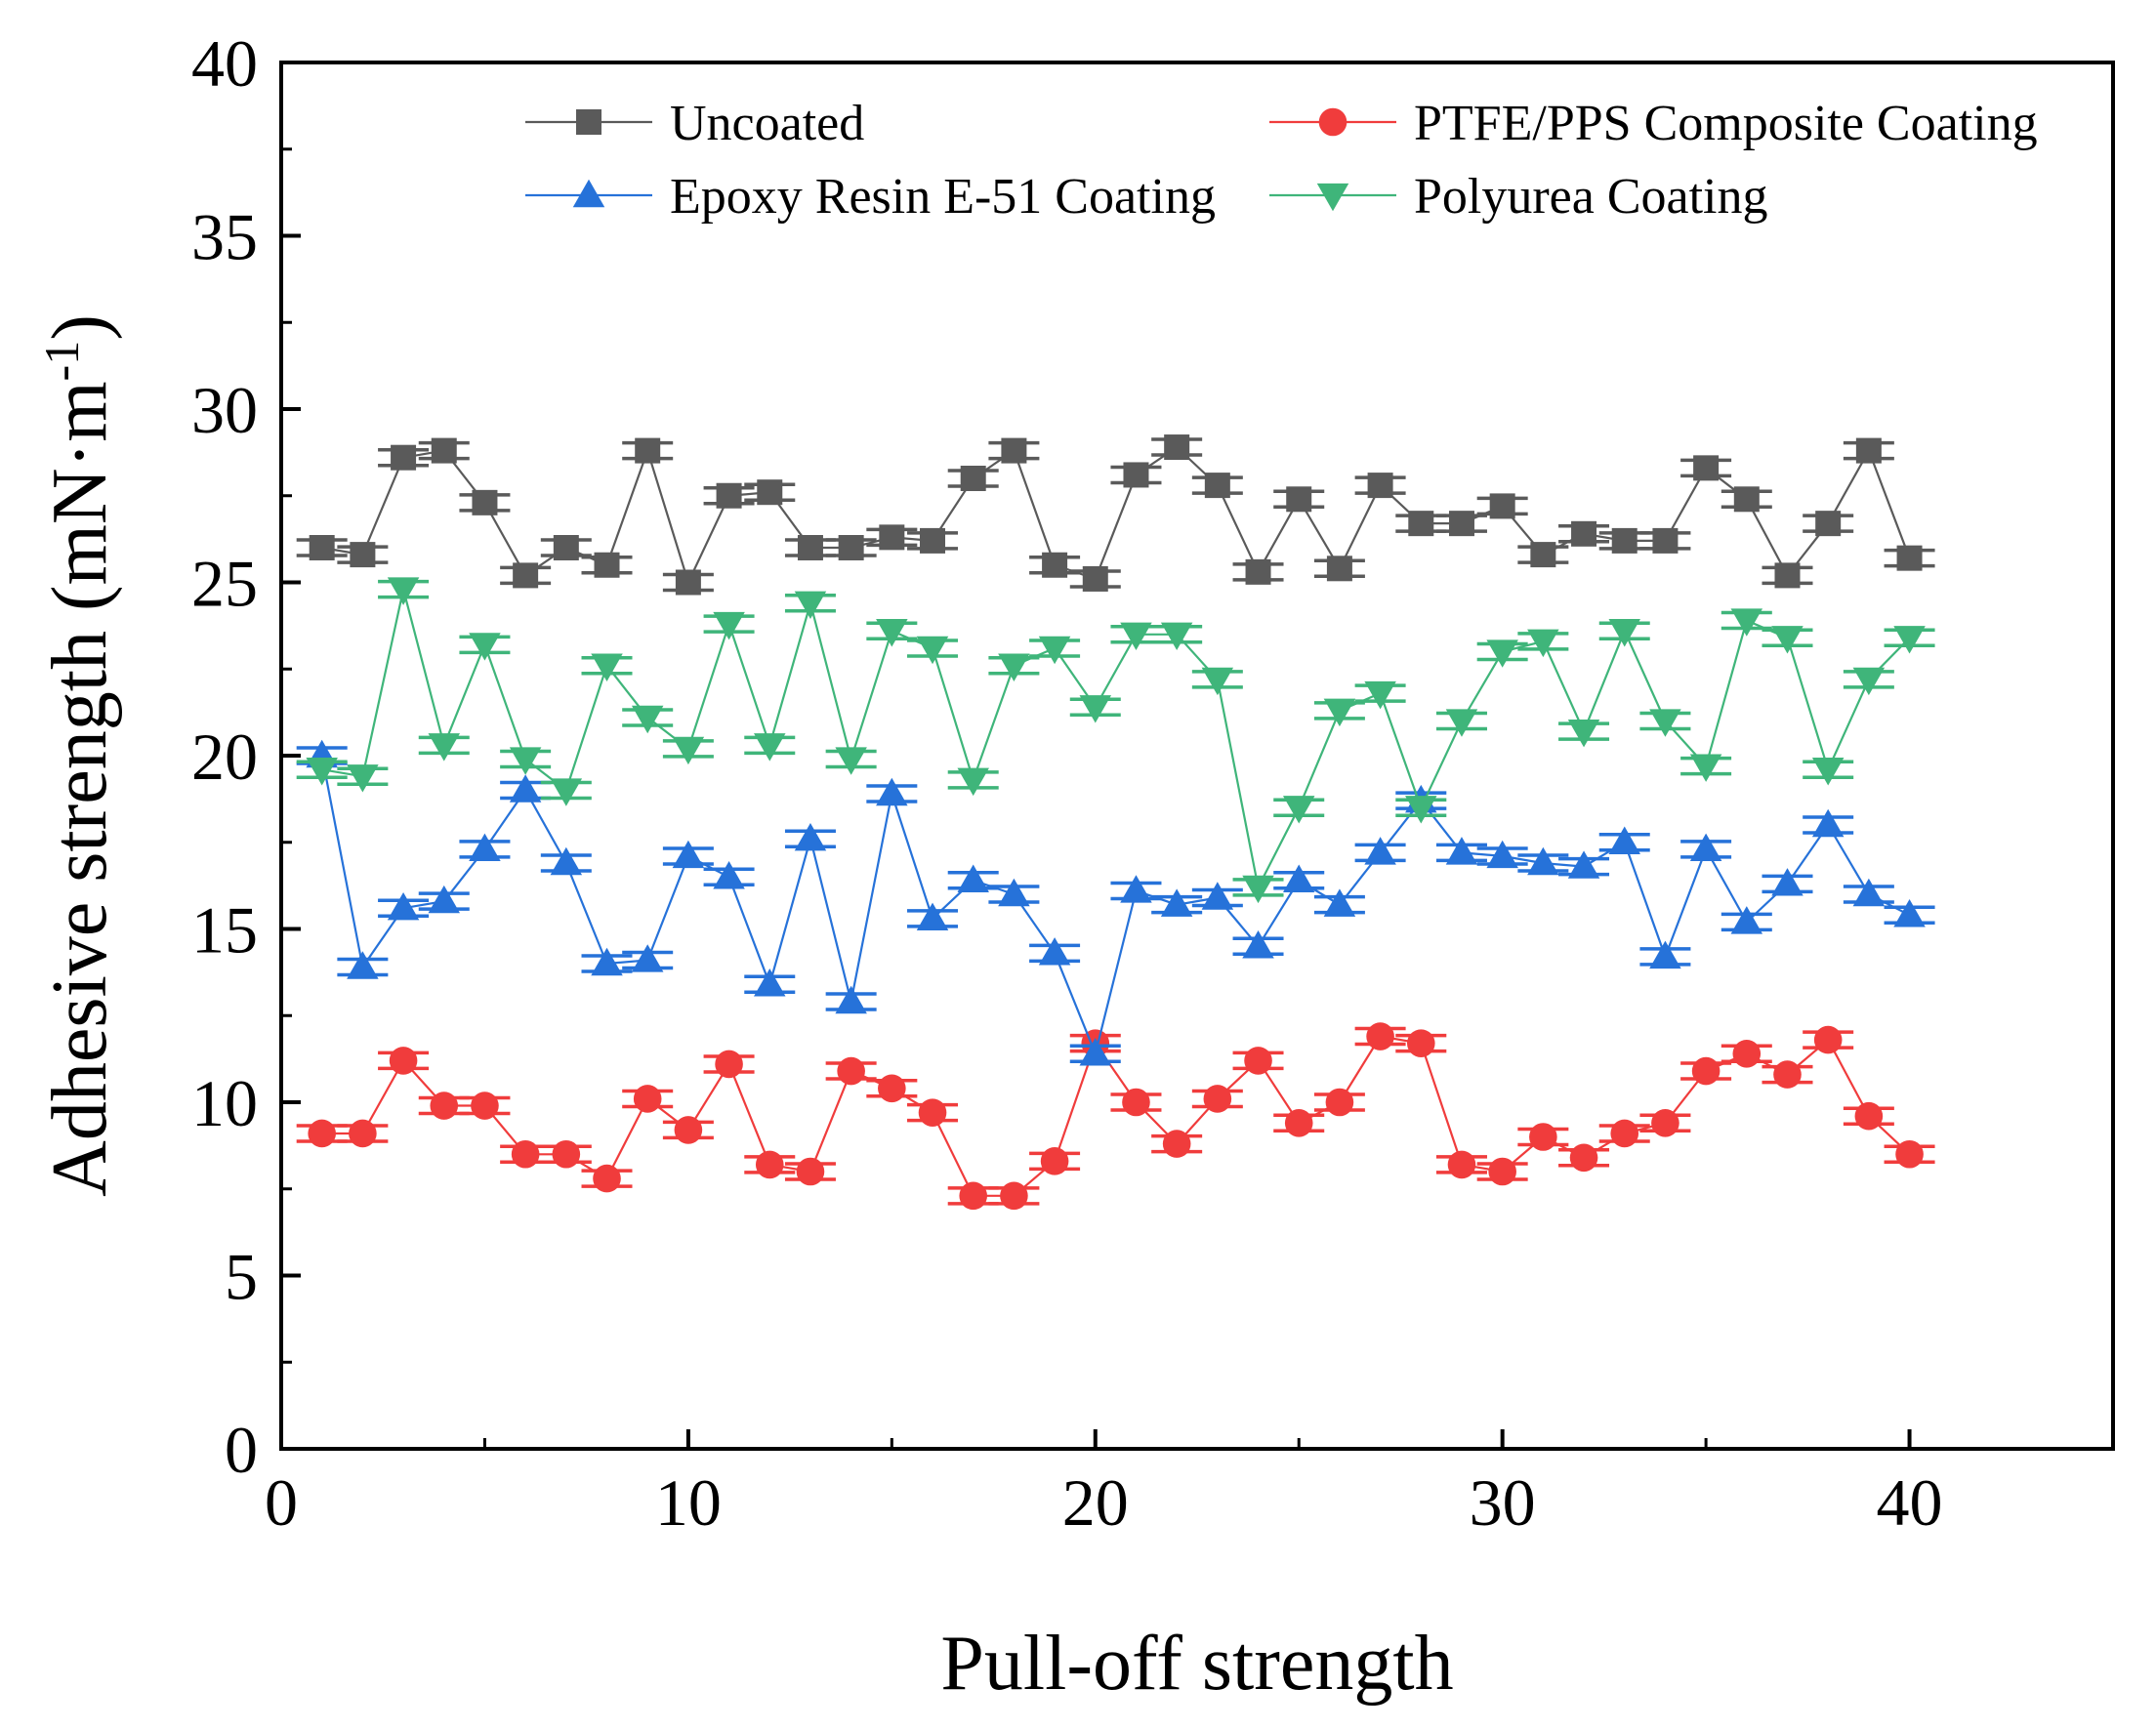 This screenshot has width=2156, height=1730. Describe the element at coordinates (281, 1502) in the screenshot. I see `x-tick-label: 0` at that location.